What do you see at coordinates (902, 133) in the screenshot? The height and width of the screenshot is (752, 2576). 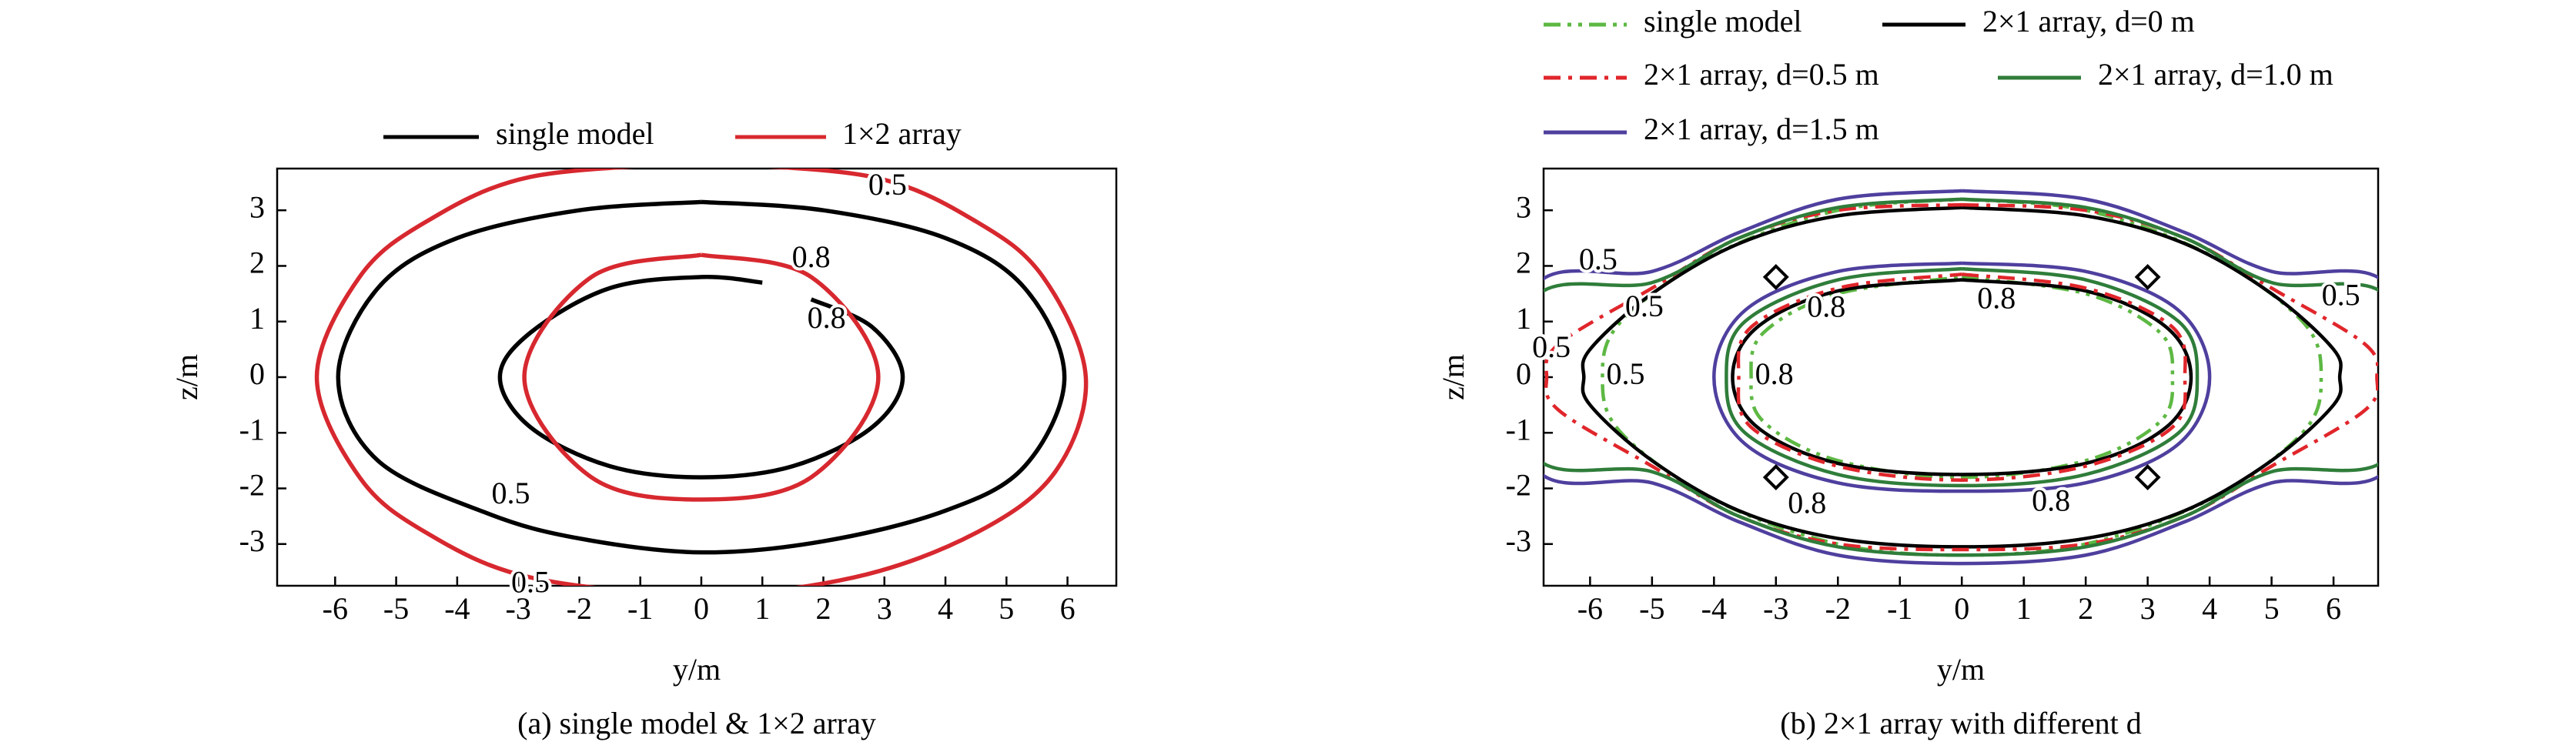 I see `legend-label: 1×2 array` at bounding box center [902, 133].